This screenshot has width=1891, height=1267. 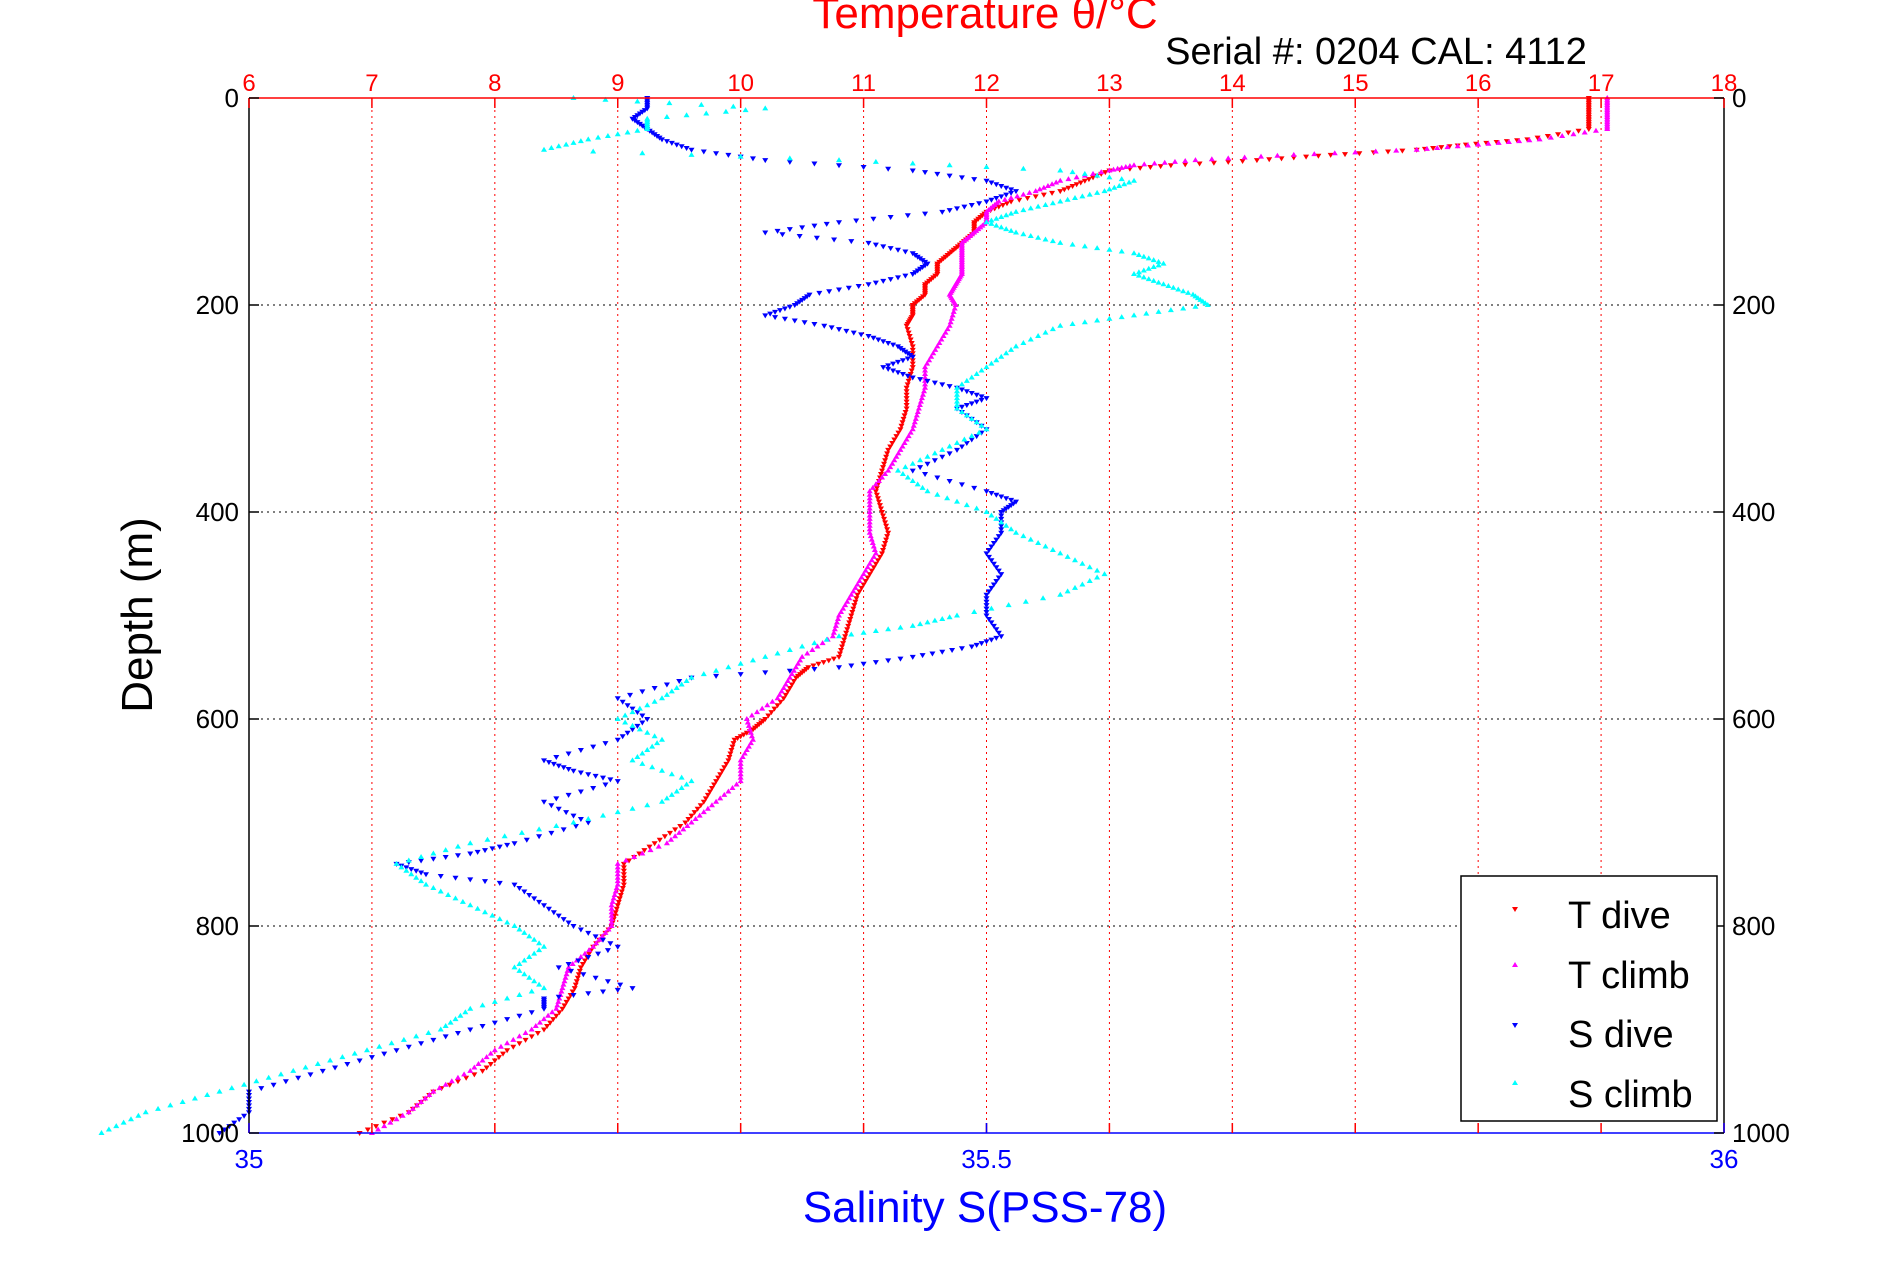 I want to click on tick-label-temperature: 11, so click(x=863, y=83).